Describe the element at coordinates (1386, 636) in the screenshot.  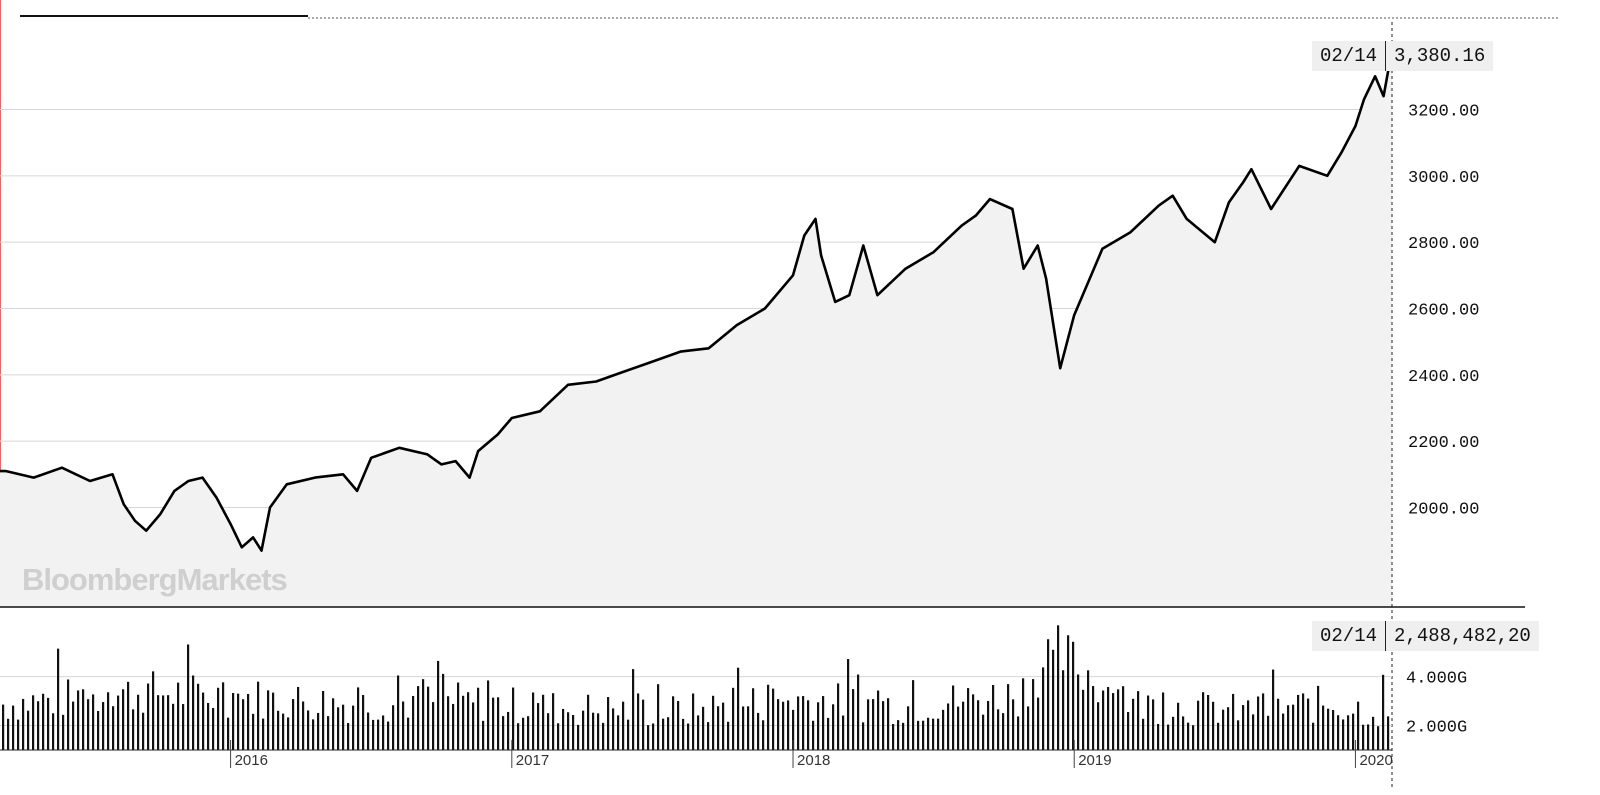
I see `volume-tooltip-divider` at that location.